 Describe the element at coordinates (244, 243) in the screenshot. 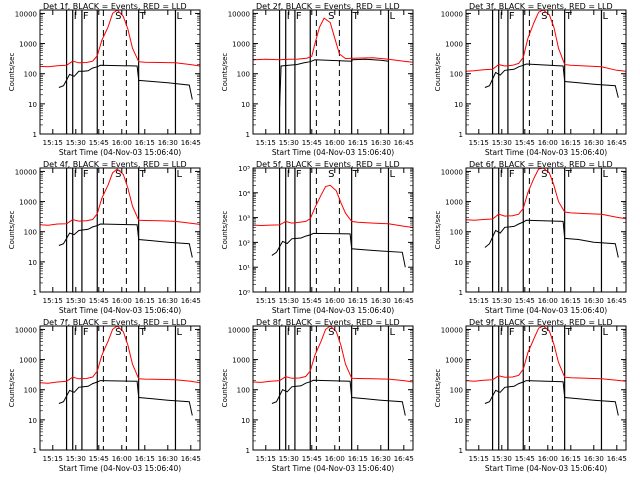

I see `y-tick-label: 10²` at that location.